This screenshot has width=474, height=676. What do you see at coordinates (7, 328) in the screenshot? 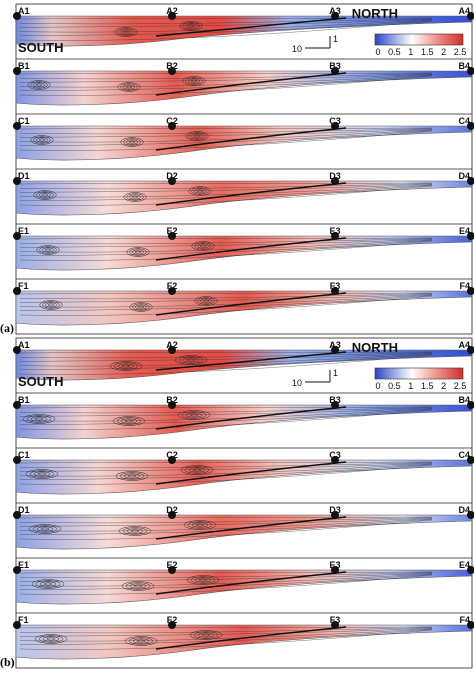
I see `panel-tag: (a)` at bounding box center [7, 328].